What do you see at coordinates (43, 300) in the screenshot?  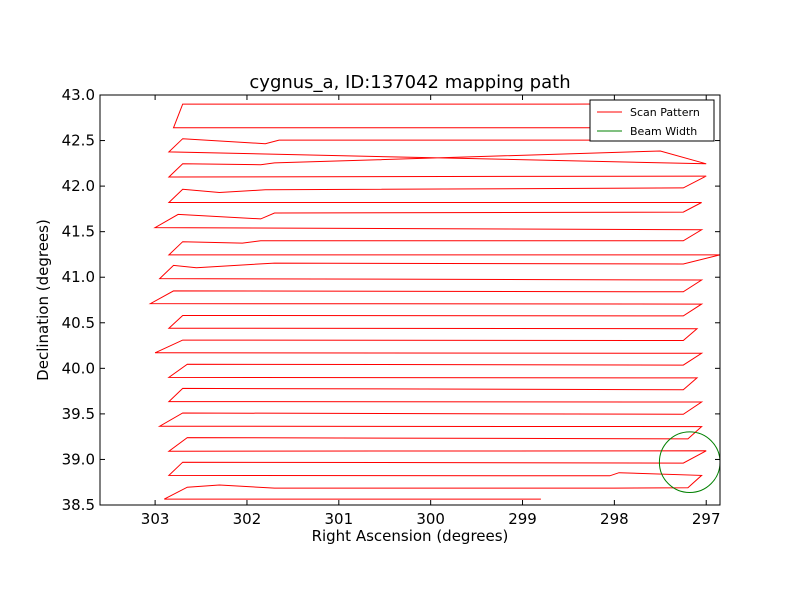 I see `y-axis-label: Declination (degrees)` at bounding box center [43, 300].